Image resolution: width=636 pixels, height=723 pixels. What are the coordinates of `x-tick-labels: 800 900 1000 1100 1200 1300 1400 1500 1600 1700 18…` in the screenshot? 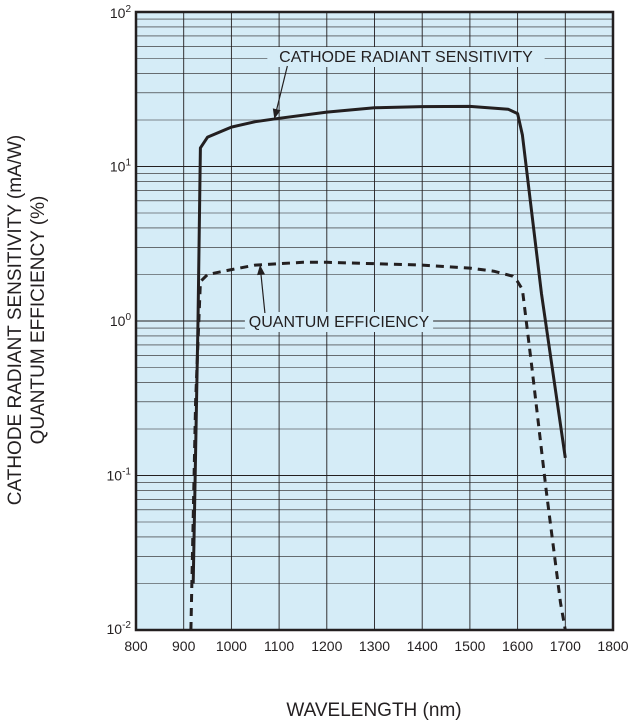 It's located at (376, 646).